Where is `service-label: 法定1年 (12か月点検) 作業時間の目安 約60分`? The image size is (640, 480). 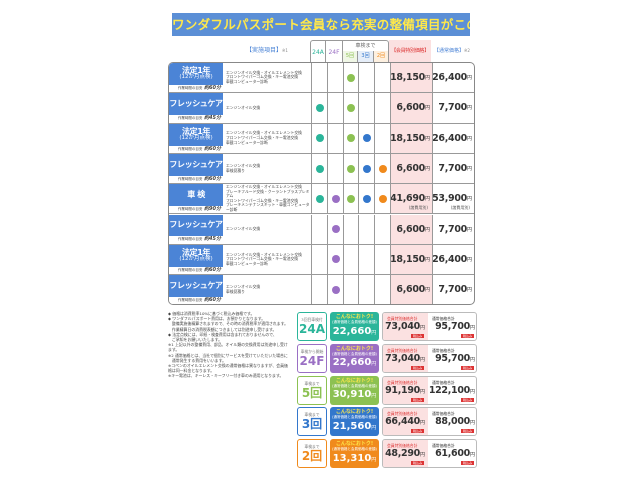
service-label: 法定1年 (12か月点検) 作業時間の目安 約60分 is located at coordinates (196, 138).